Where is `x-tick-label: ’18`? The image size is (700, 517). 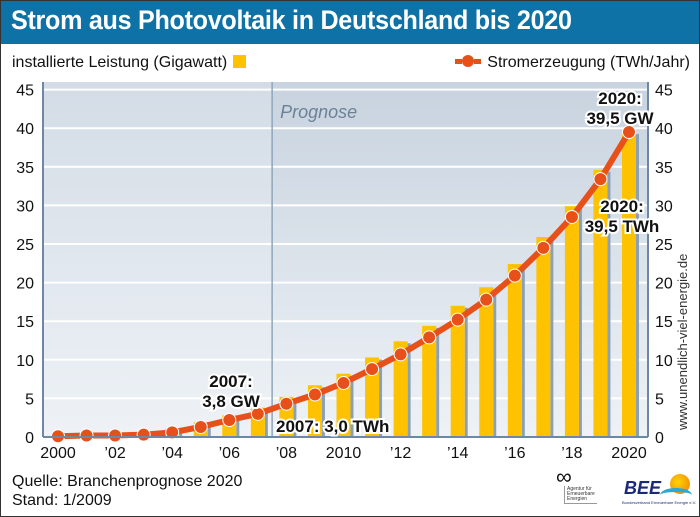 x-tick-label: ’18 is located at coordinates (571, 453).